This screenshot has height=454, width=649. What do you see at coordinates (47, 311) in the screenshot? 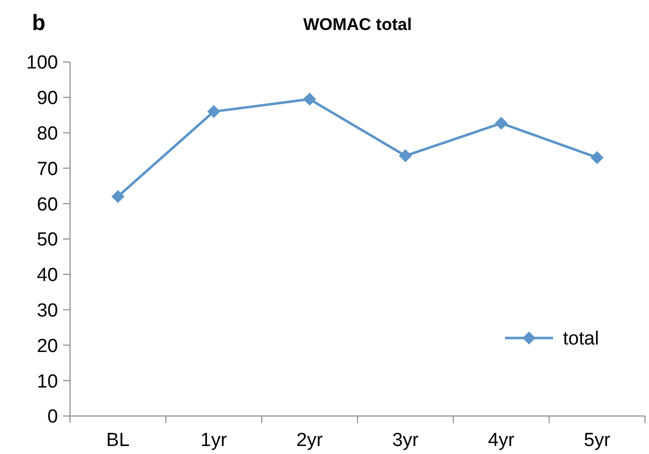
I see `y-tick-label: 30` at bounding box center [47, 311].